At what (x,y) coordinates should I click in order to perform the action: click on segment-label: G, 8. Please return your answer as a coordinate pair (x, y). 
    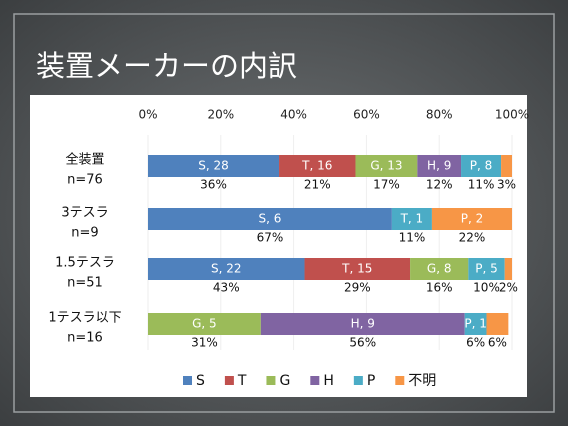
    Looking at the image, I should click on (439, 269).